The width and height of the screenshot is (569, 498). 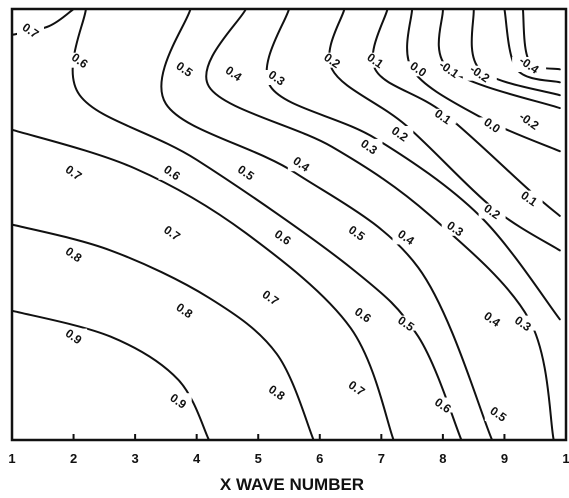 What do you see at coordinates (110, 375) in the screenshot?
I see `contour-line-0.9` at bounding box center [110, 375].